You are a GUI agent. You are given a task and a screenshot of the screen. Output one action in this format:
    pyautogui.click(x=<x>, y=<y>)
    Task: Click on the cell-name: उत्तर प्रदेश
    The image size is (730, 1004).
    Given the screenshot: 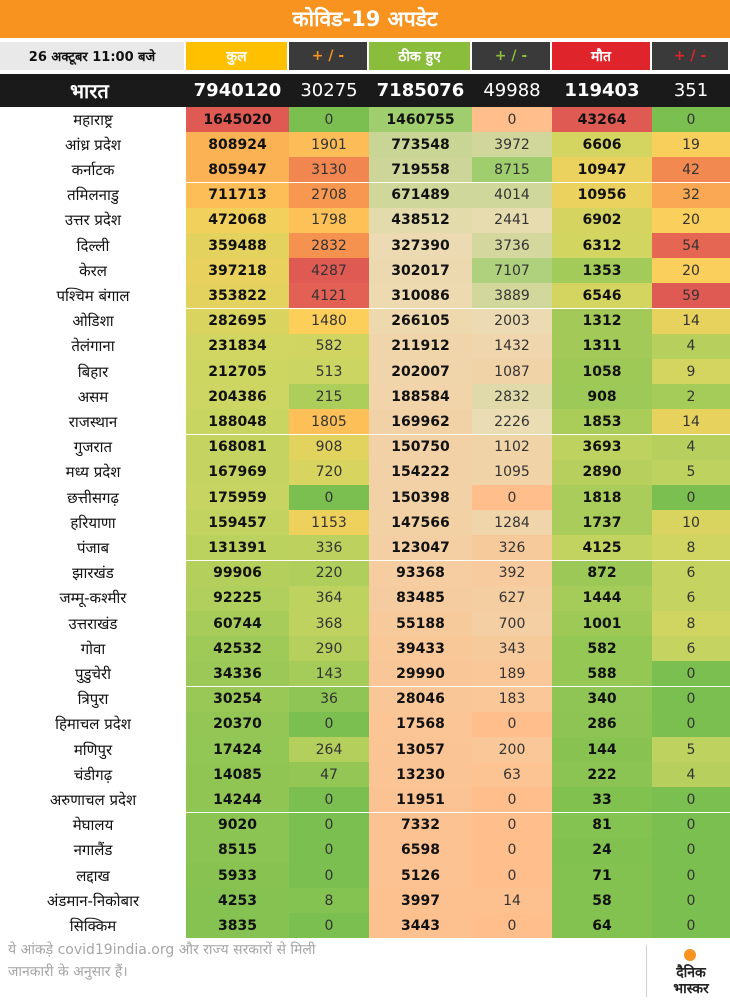 What is the action you would take?
    pyautogui.click(x=93, y=220)
    